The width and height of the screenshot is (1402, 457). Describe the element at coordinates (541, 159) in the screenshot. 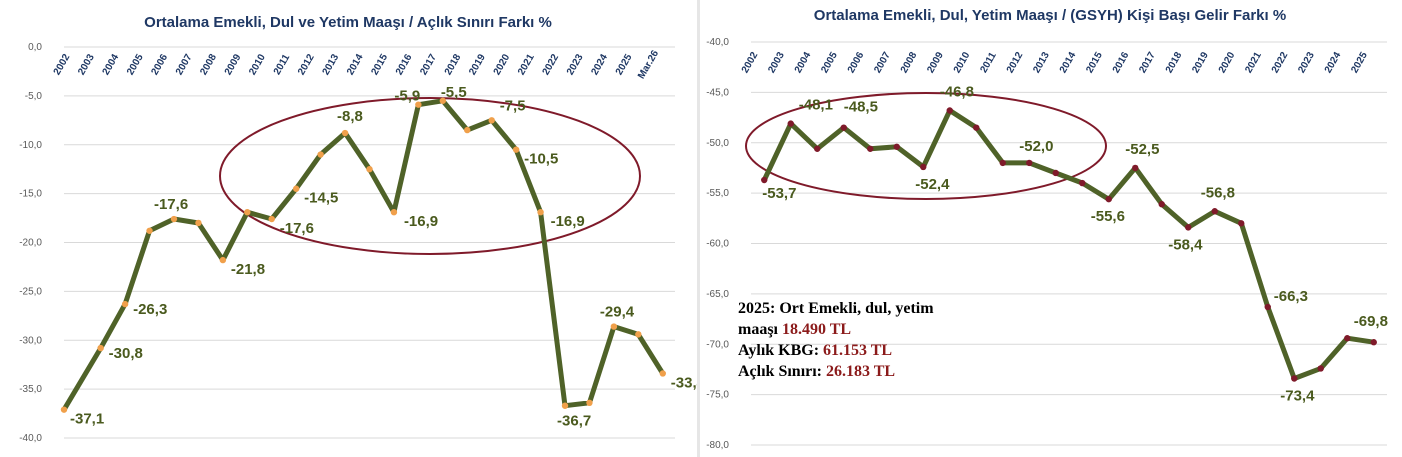

I see `data-label: -10,5` at that location.